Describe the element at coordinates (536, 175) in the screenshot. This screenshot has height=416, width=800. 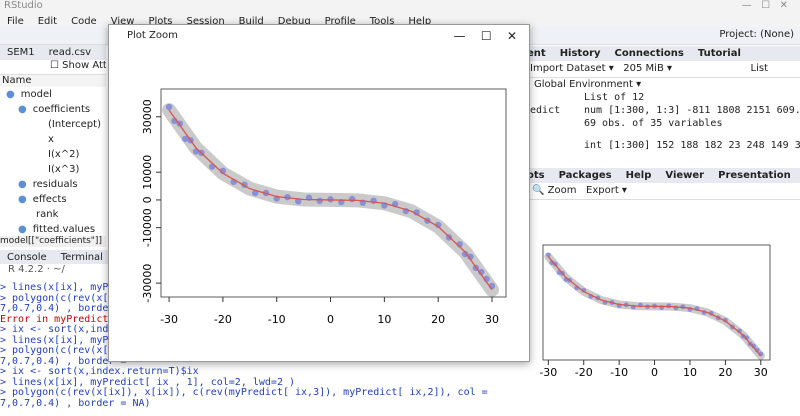
I see `tab: ots` at that location.